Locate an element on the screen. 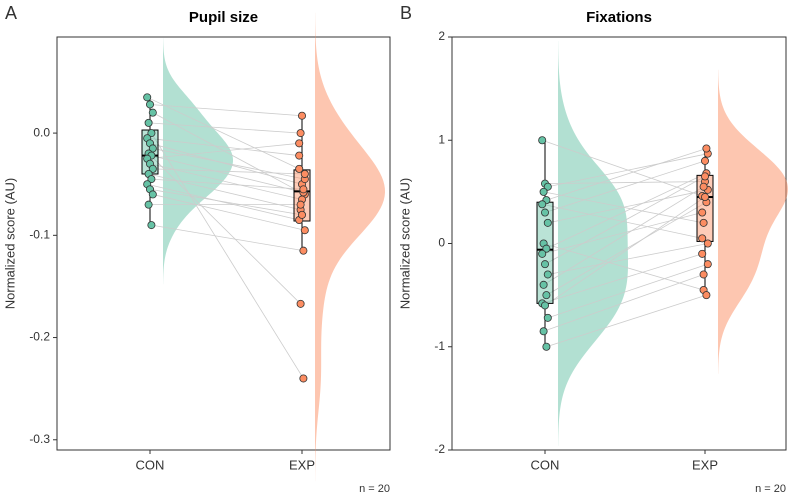 The height and width of the screenshot is (496, 800). chart-title: Fixations is located at coordinates (619, 17).